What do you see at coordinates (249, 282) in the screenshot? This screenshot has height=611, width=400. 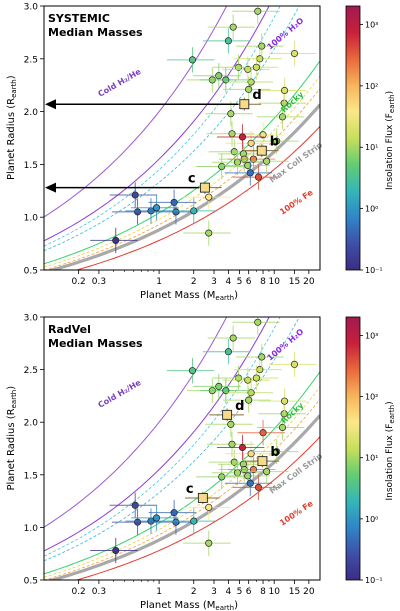 I see `x-tick-label: 6` at bounding box center [249, 282].